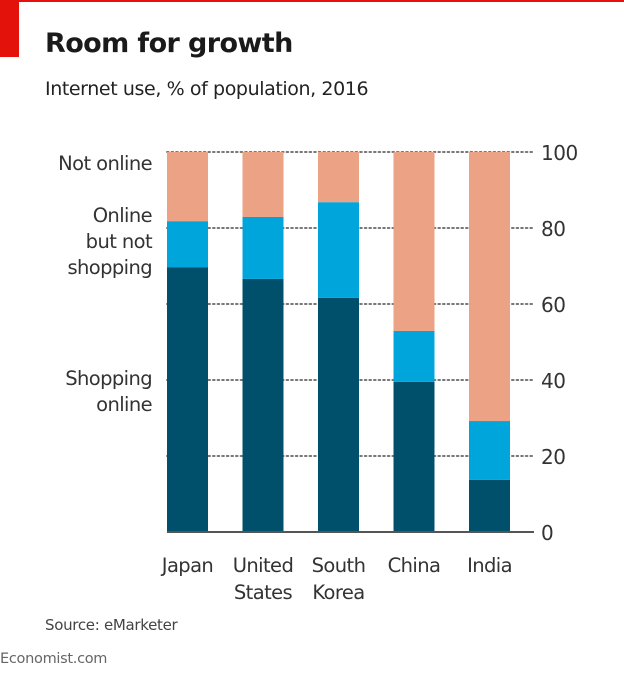 Image resolution: width=624 pixels, height=680 pixels. What do you see at coordinates (489, 505) in the screenshot?
I see `bar-india-shopping-online` at bounding box center [489, 505].